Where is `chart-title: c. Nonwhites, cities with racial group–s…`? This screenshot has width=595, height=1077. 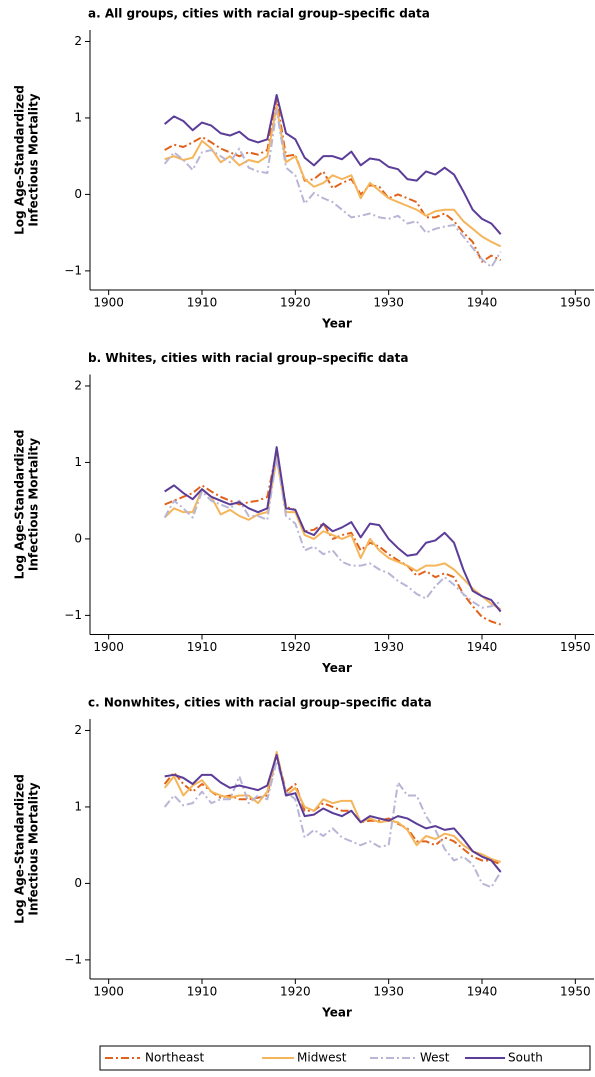 chart-title: c. Nonwhites, cities with racial group–s… is located at coordinates (260, 703).